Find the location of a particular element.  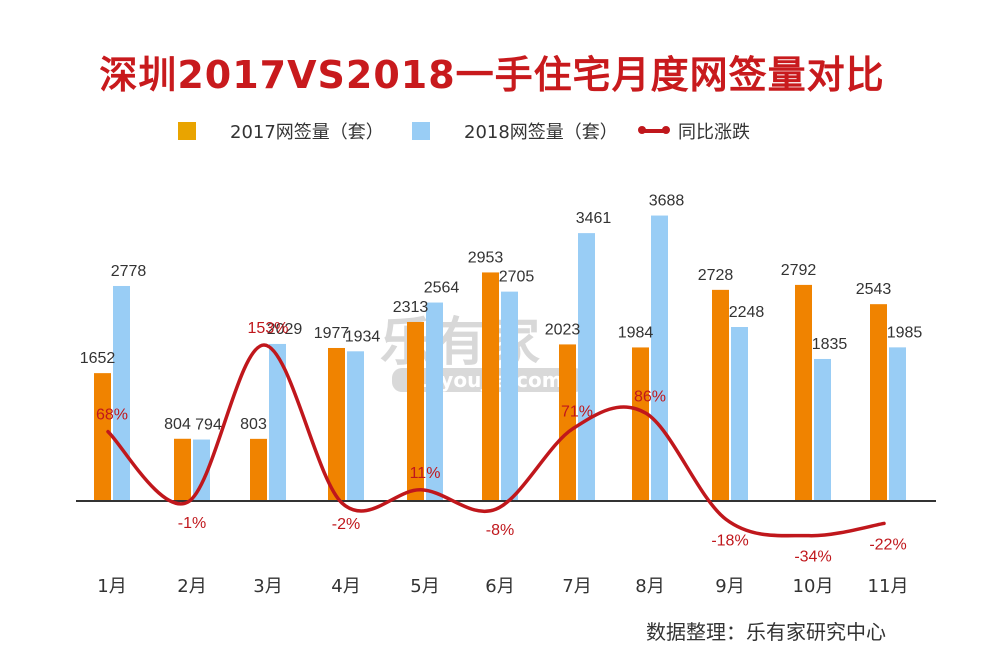

data-label-2017: 1652 is located at coordinates (98, 358).